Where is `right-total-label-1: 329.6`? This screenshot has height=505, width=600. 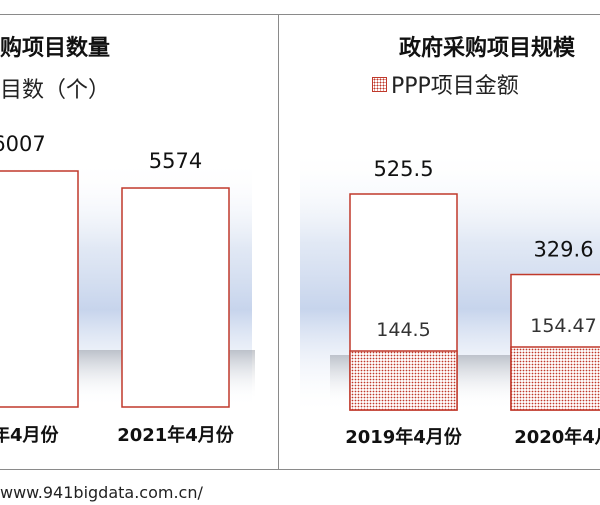
right-total-label-1: 329.6 is located at coordinates (563, 250).